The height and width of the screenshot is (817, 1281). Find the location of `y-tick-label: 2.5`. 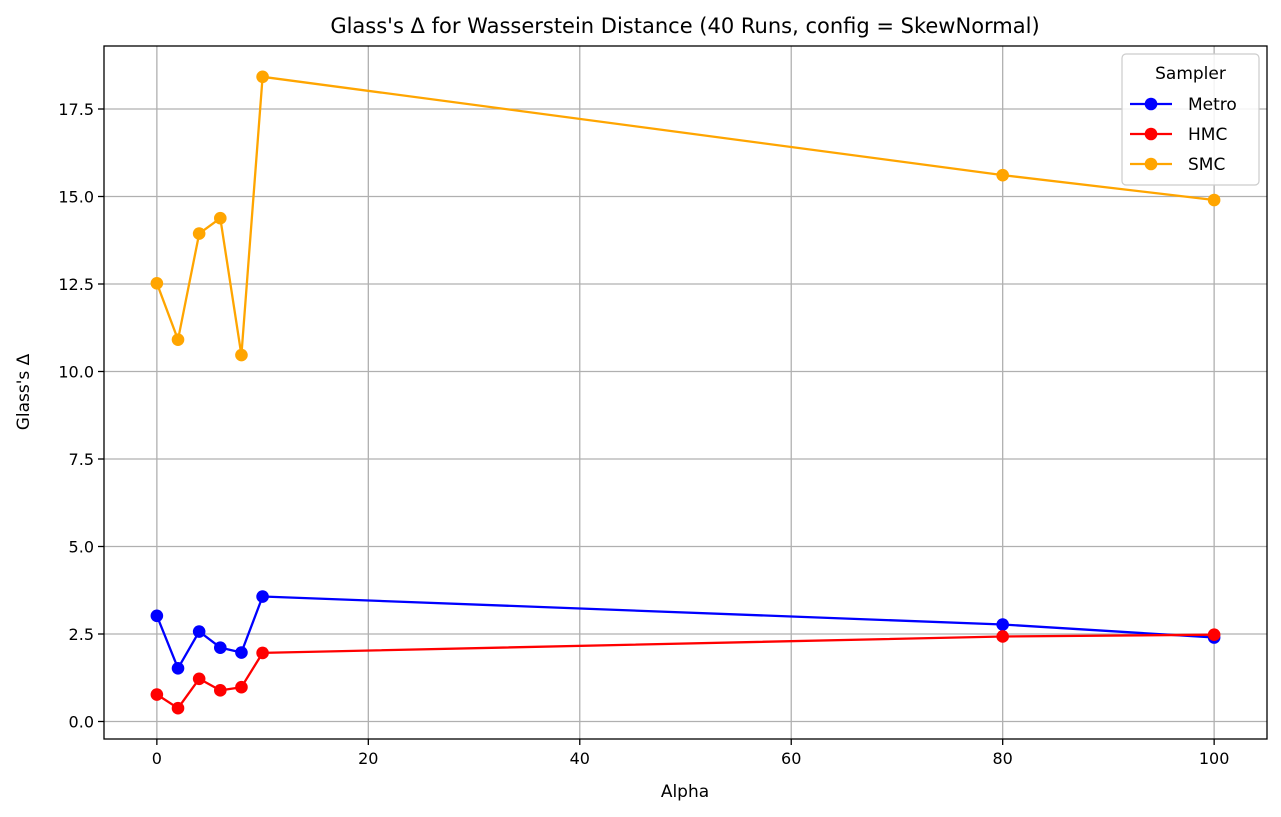

y-tick-label: 2.5 is located at coordinates (81, 634).